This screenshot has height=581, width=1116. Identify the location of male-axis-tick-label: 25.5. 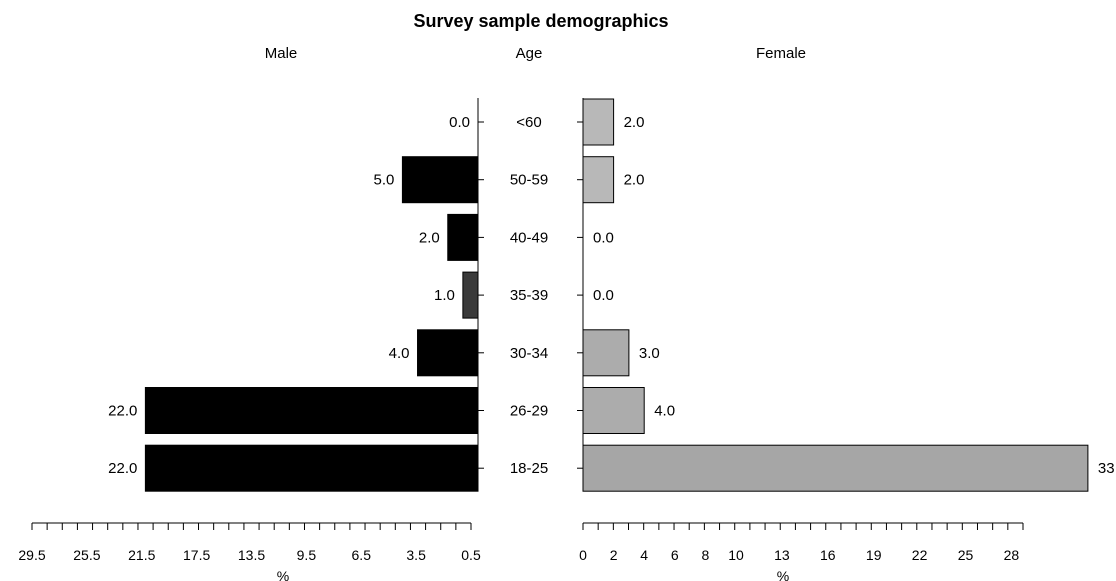
(86, 555).